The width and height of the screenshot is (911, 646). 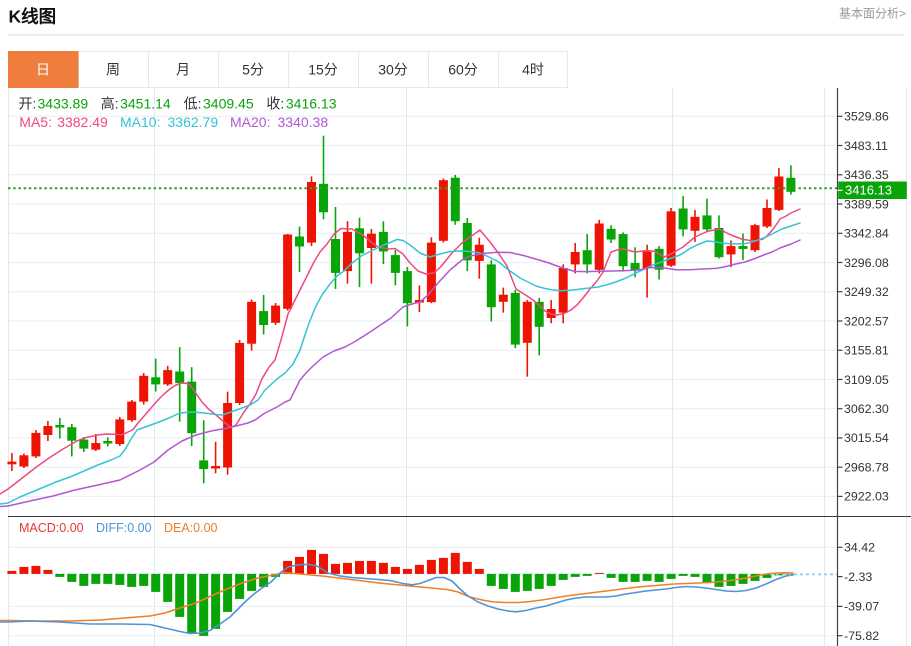 What do you see at coordinates (866, 380) in the screenshot?
I see `svg-text: 3109.05` at bounding box center [866, 380].